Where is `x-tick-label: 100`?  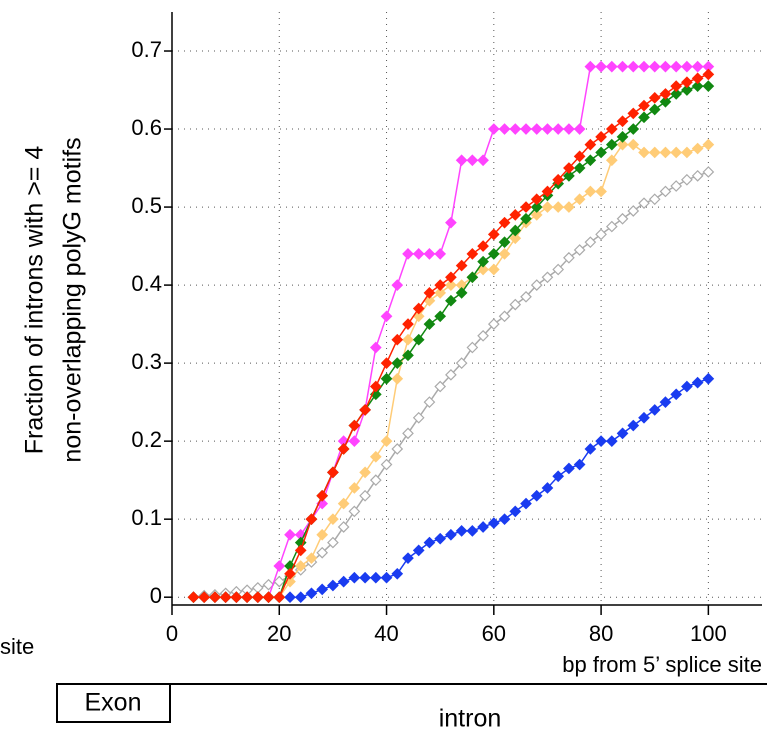
x-tick-label: 100 is located at coordinates (708, 633).